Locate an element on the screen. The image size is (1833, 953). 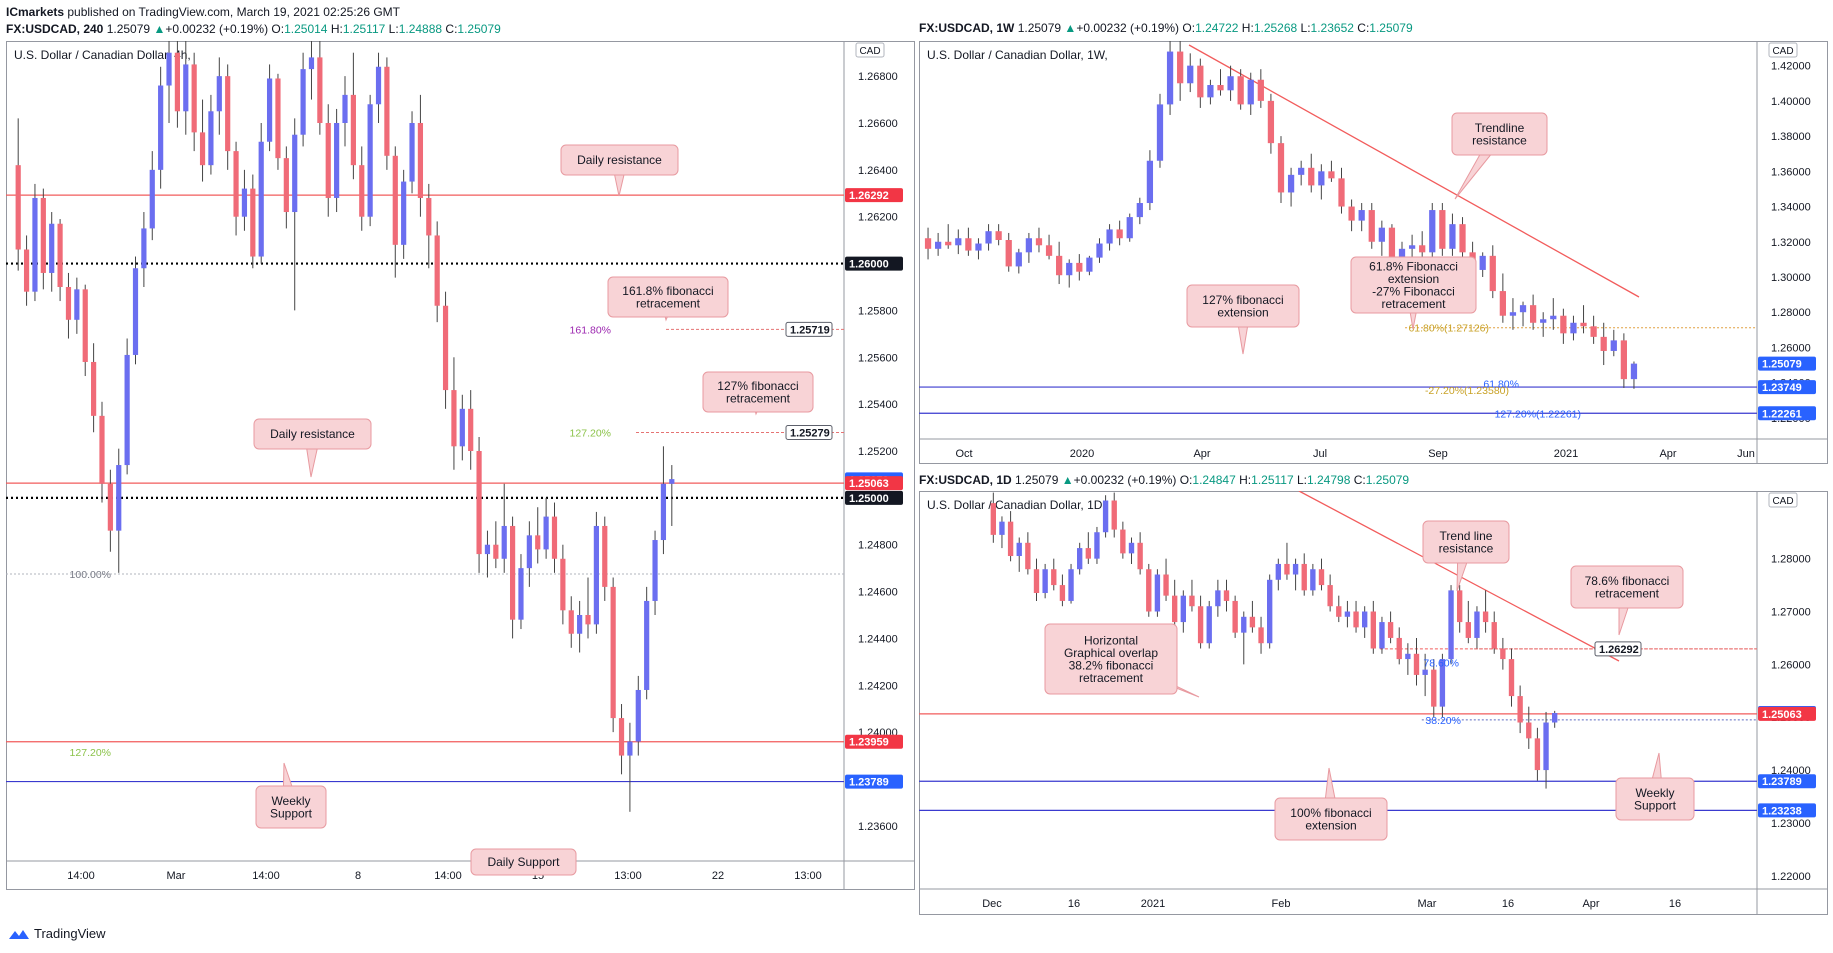
high-value: 1.25117 is located at coordinates (364, 29).